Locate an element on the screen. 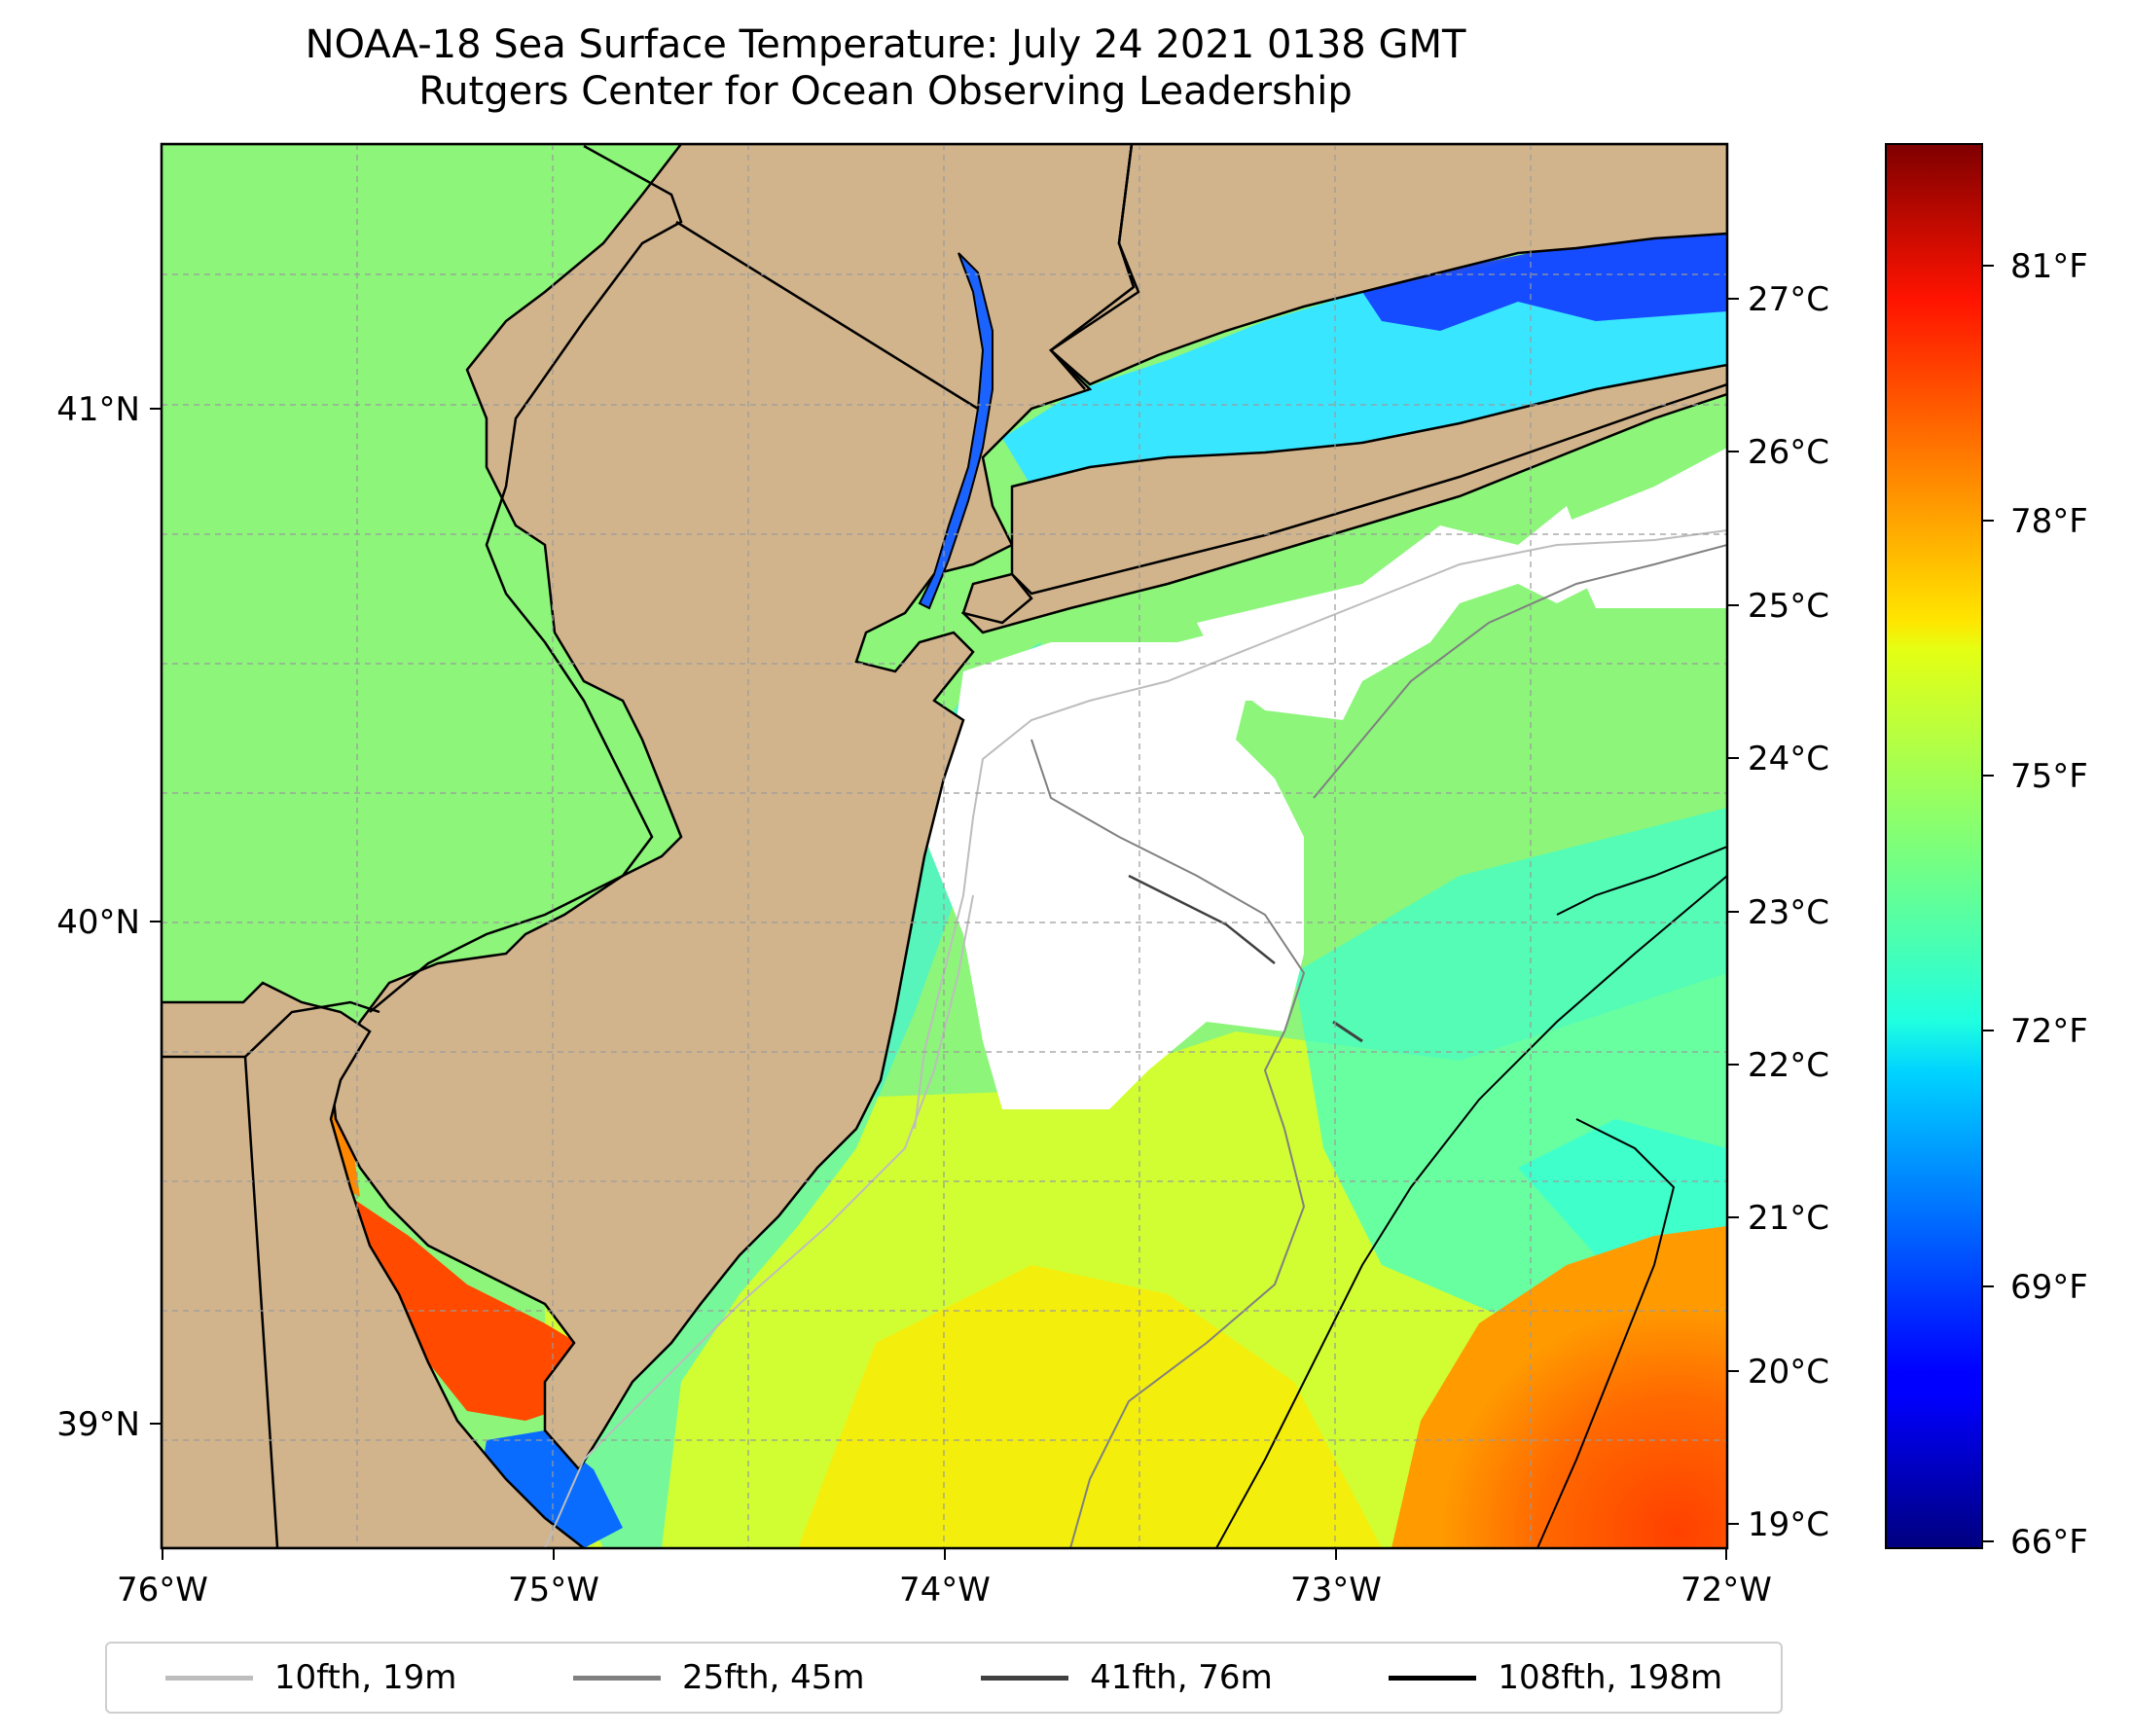  fahrenheit-tick-78: 78°F is located at coordinates (2049, 522).